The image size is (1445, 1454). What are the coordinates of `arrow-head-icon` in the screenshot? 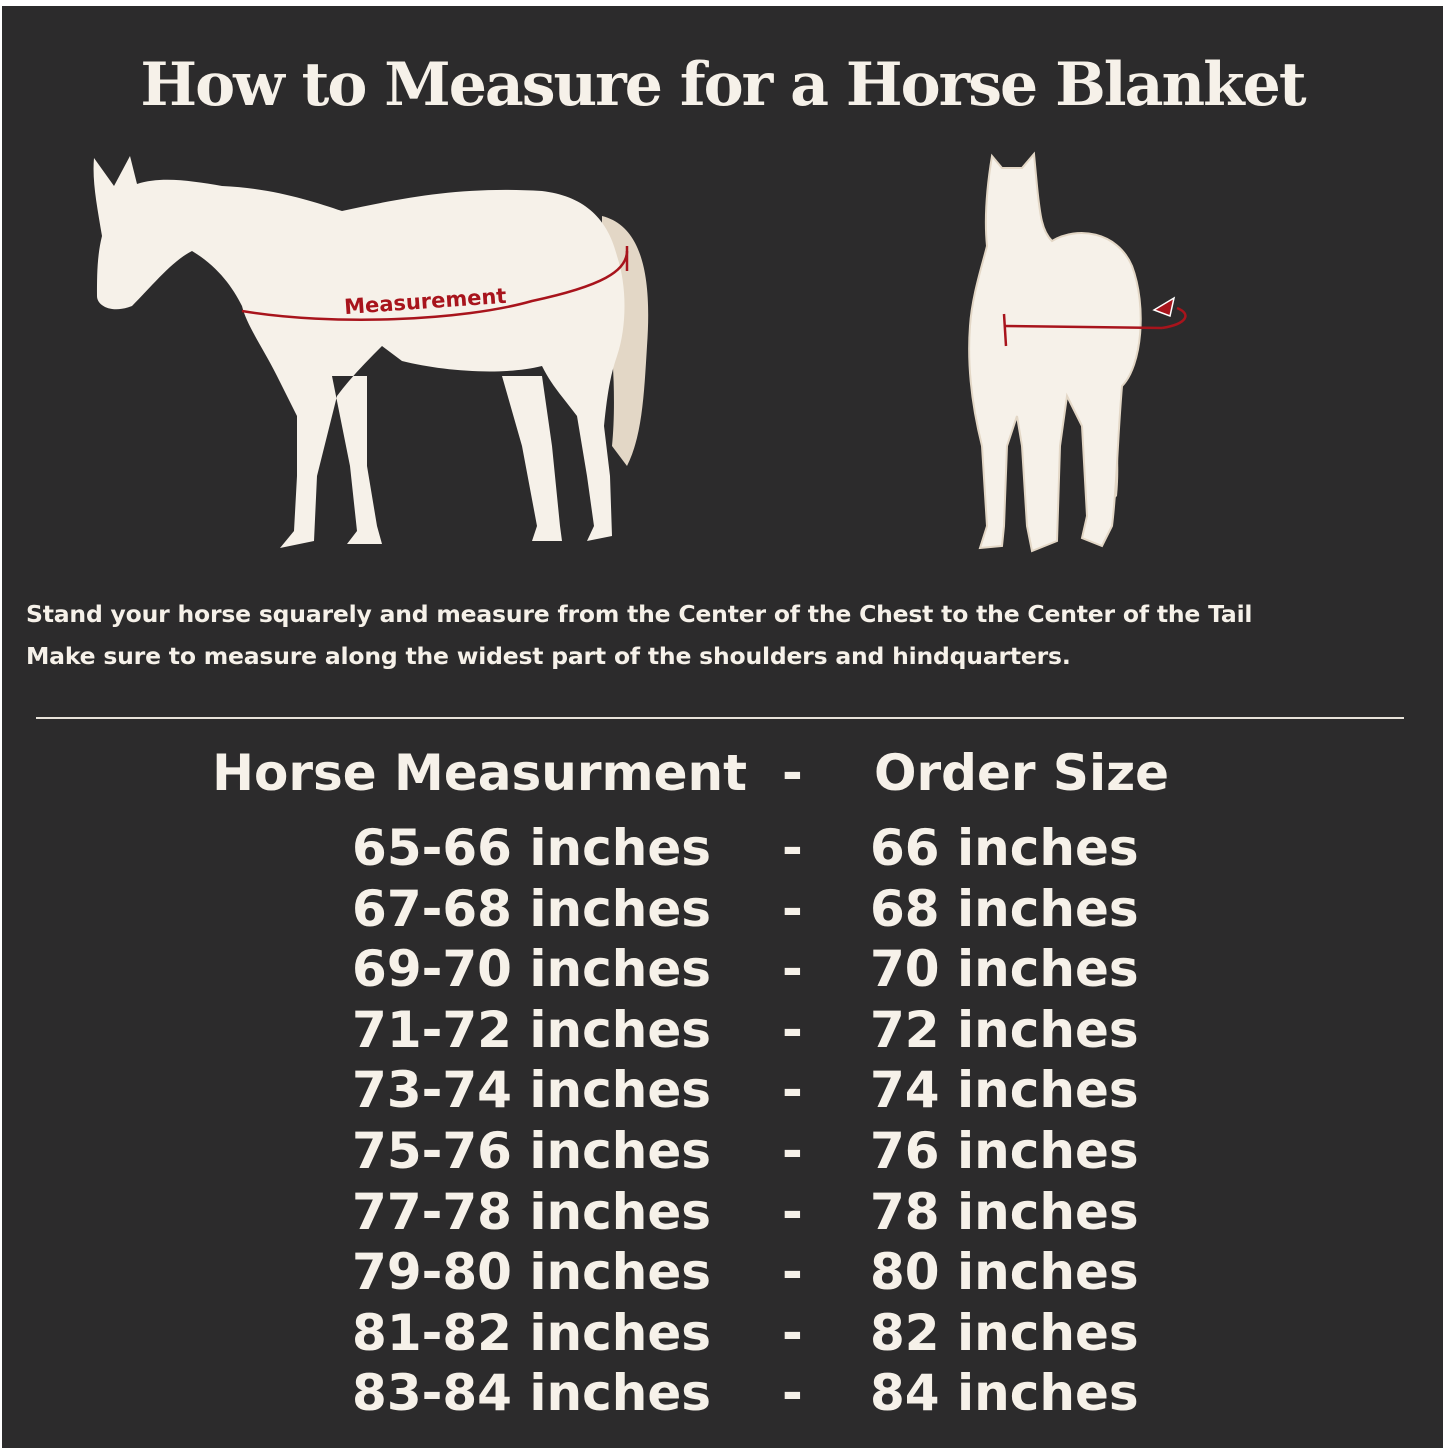 It's located at (1164, 307).